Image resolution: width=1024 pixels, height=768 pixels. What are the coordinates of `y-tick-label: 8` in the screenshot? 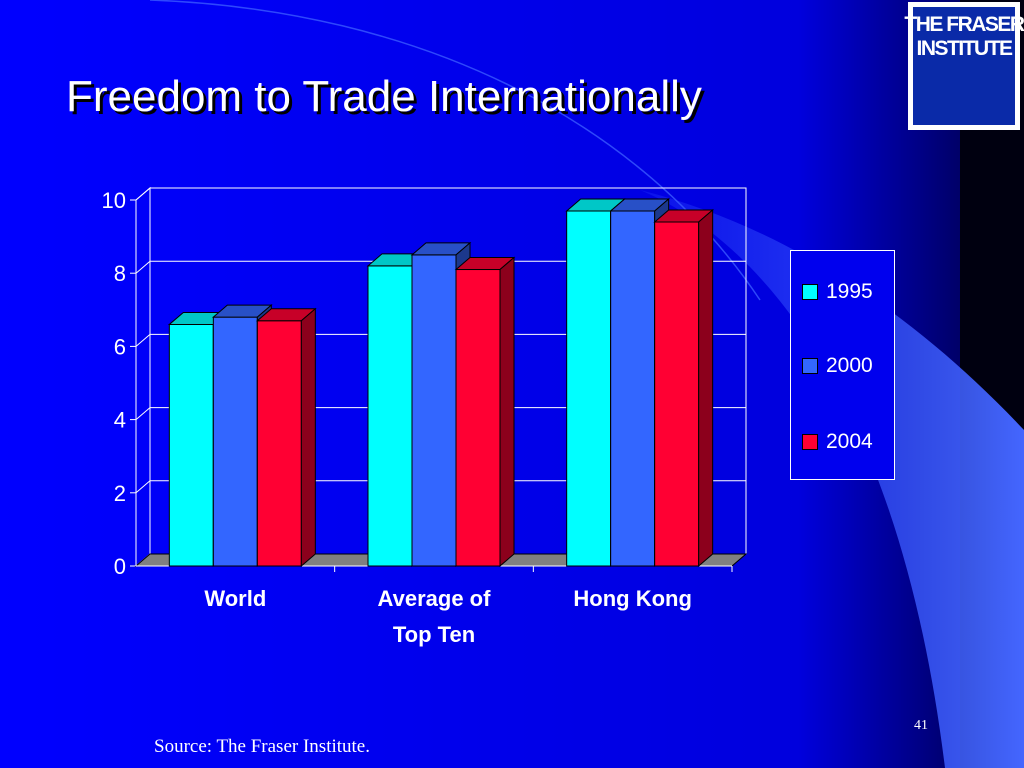 It's located at (120, 273).